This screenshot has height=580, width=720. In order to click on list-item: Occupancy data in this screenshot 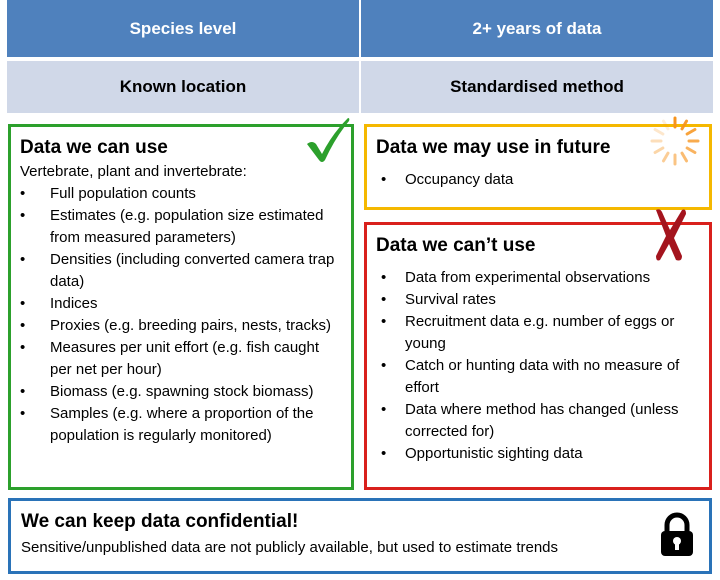, I will do `click(538, 180)`.